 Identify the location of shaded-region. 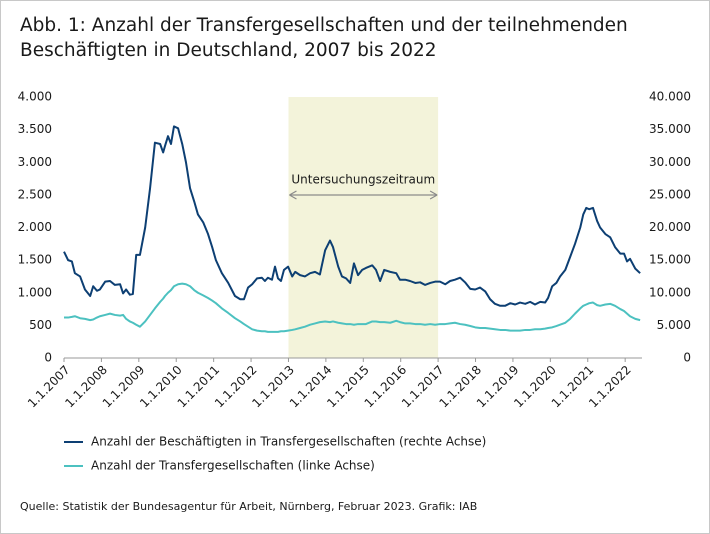
(363, 227).